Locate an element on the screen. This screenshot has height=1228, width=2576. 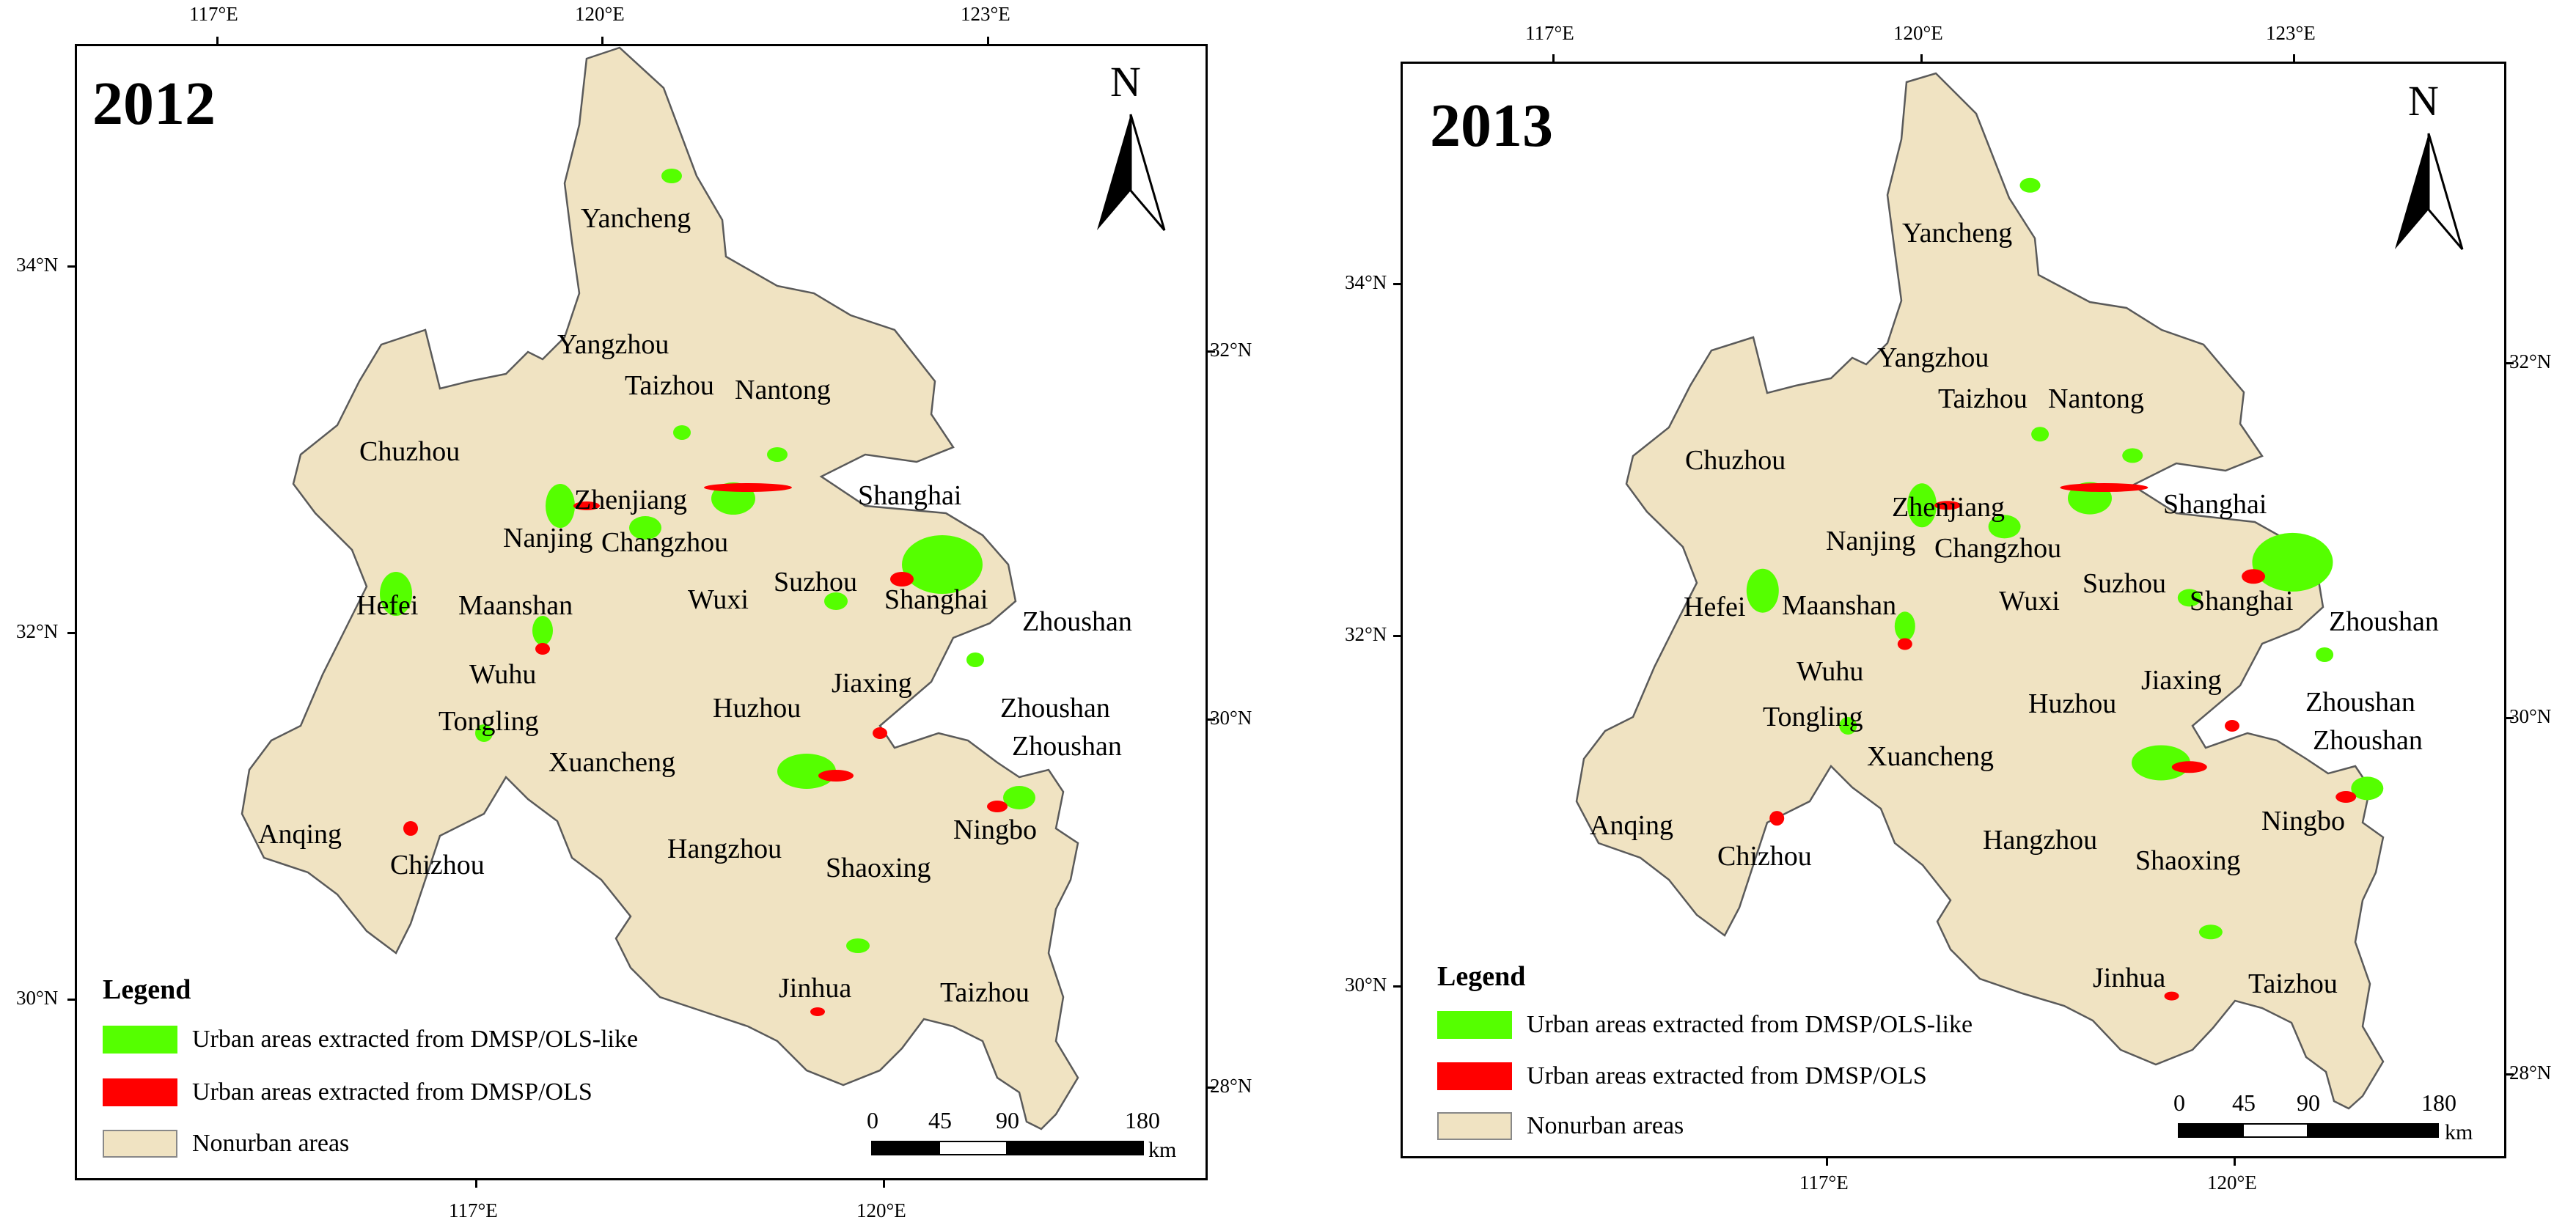
city-label: Suzhou is located at coordinates (816, 582).